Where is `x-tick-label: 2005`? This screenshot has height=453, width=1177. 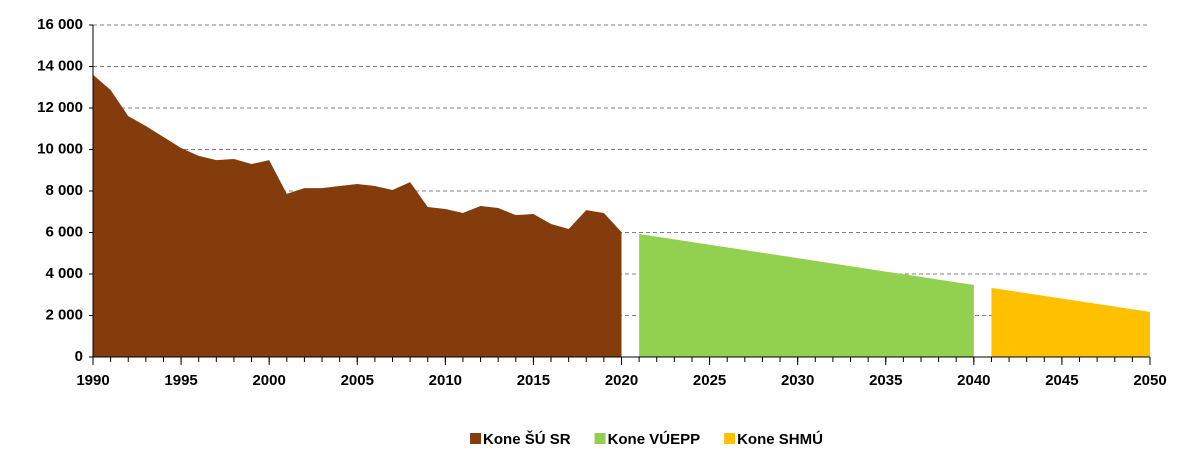 x-tick-label: 2005 is located at coordinates (357, 380).